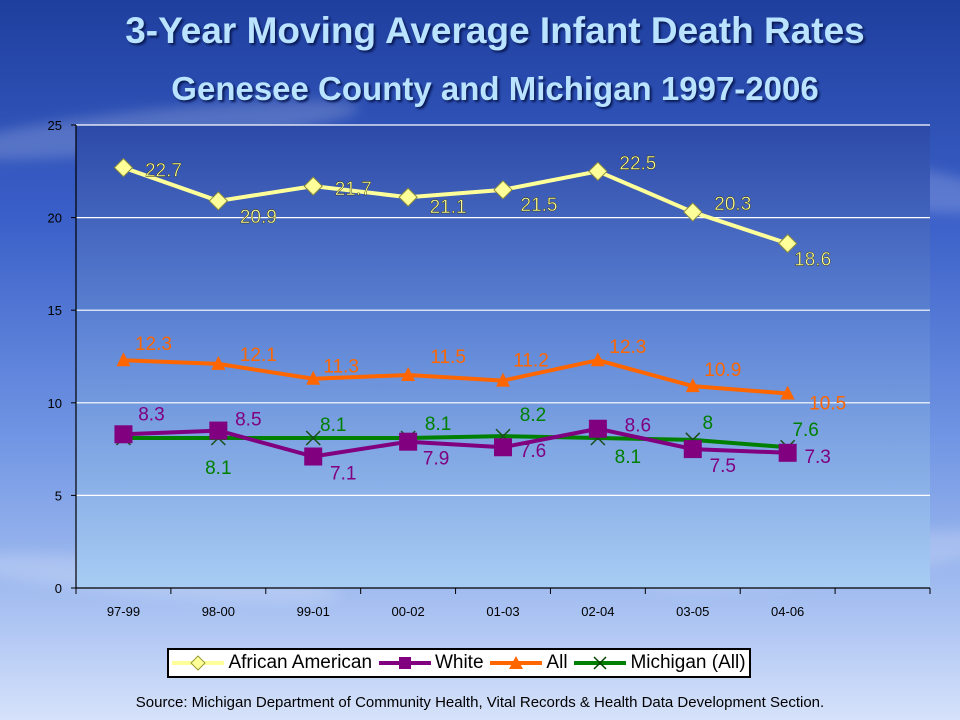 This screenshot has height=720, width=960. I want to click on legend-item: White, so click(431, 663).